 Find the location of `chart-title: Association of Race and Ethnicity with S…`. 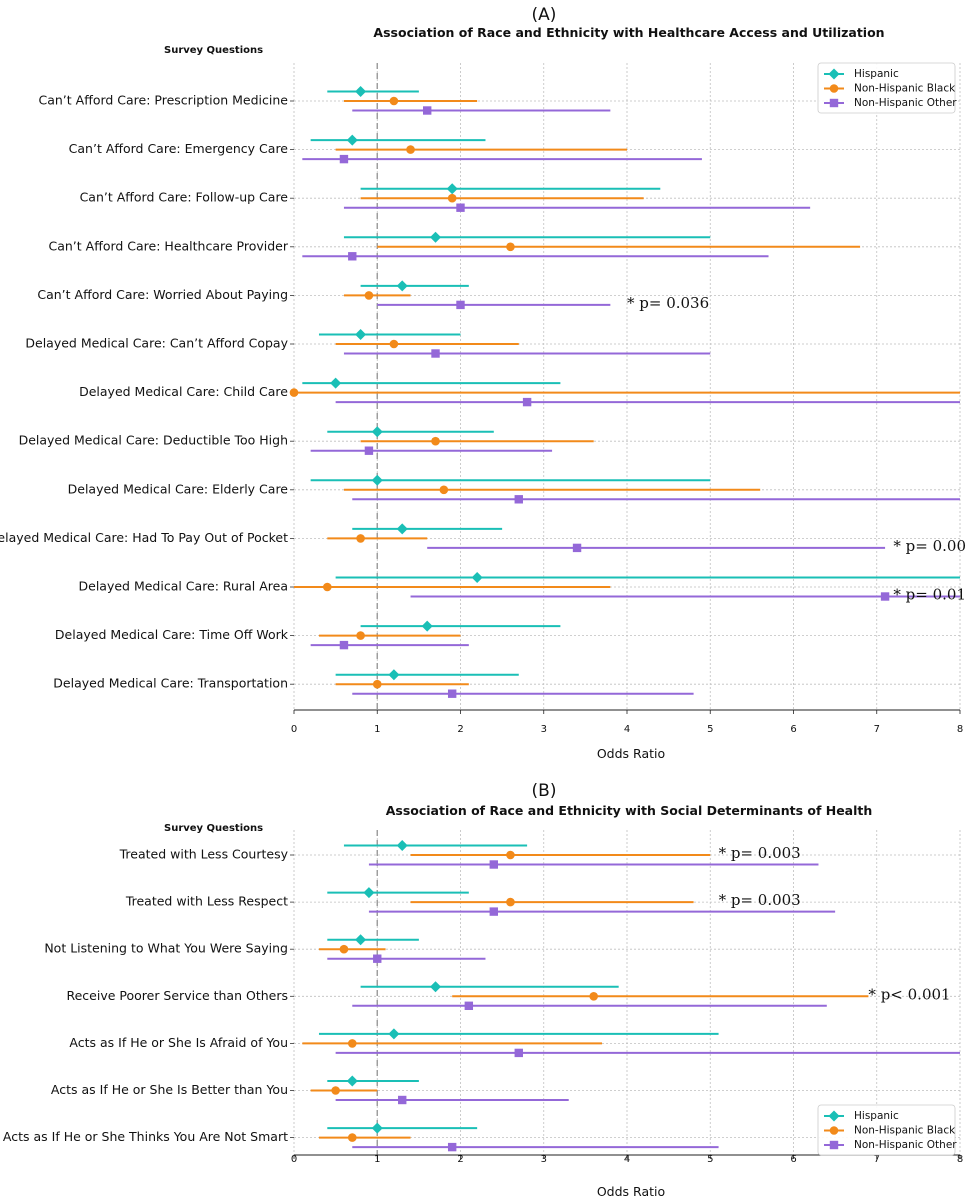

chart-title: Association of Race and Ethnicity with S… is located at coordinates (629, 810).